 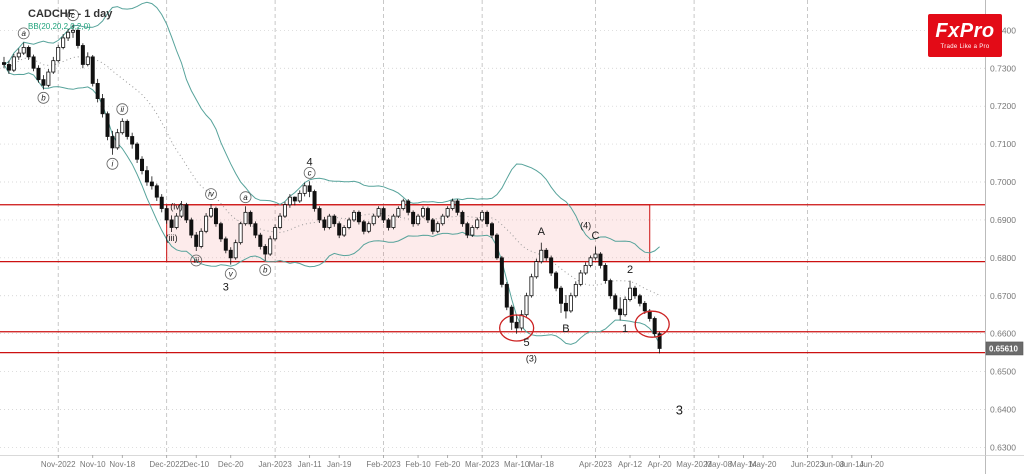 What do you see at coordinates (652, 324) in the screenshot?
I see `highlight-circle` at bounding box center [652, 324].